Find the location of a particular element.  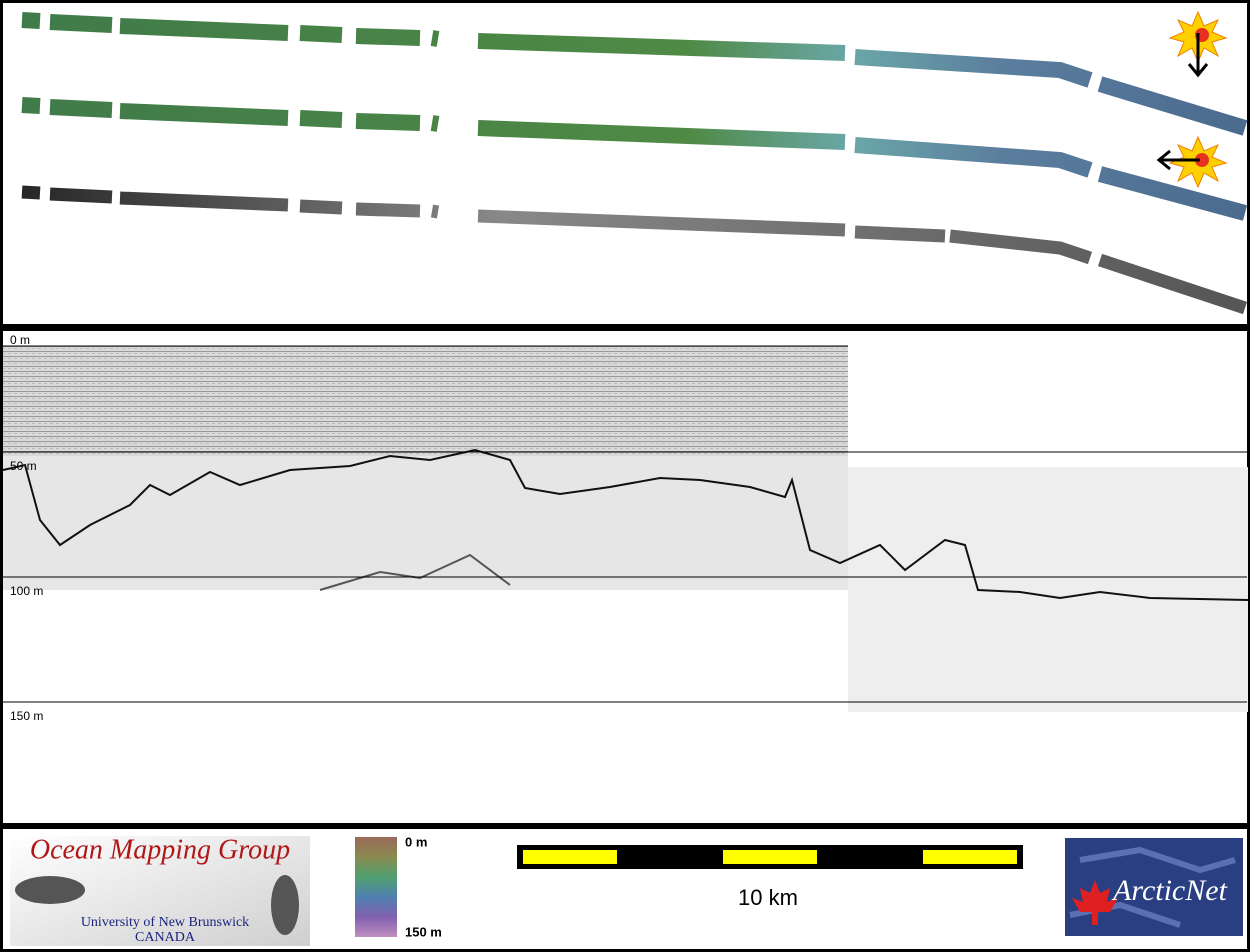

depth-label: 0 m is located at coordinates (20, 340).